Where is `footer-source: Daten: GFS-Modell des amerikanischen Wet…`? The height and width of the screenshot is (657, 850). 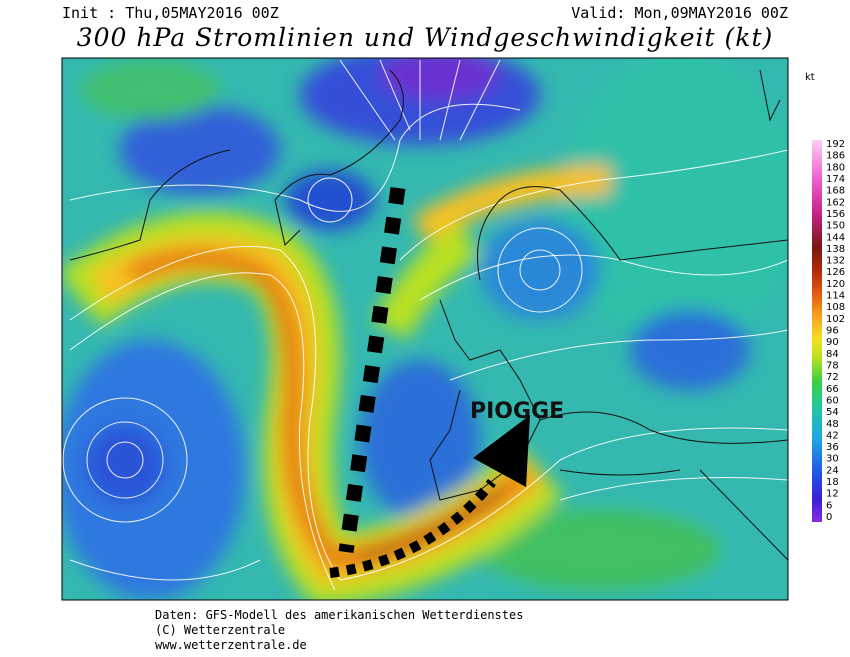
footer-source: Daten: GFS-Modell des amerikanischen Wet… is located at coordinates (339, 615).